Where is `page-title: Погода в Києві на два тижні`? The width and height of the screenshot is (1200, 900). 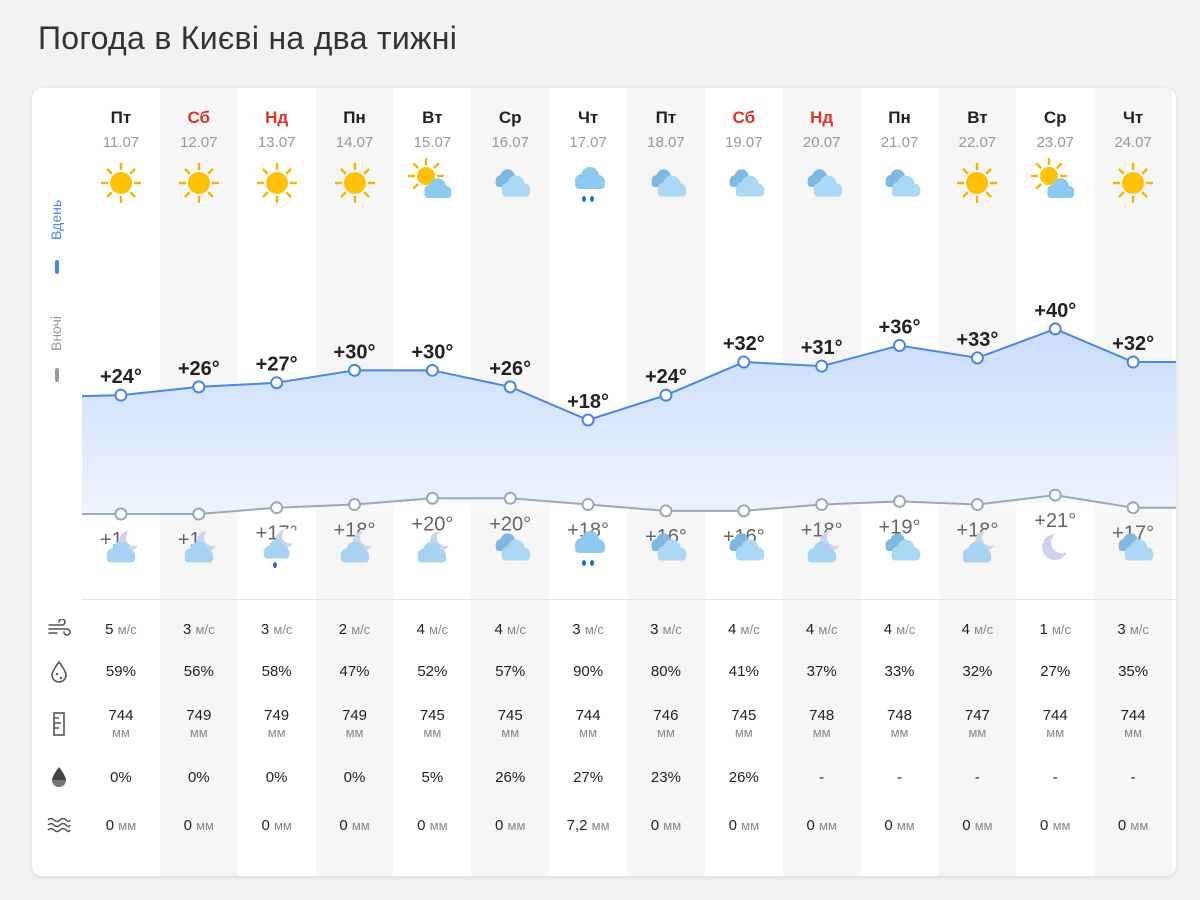 page-title: Погода в Києві на два тижні is located at coordinates (248, 38).